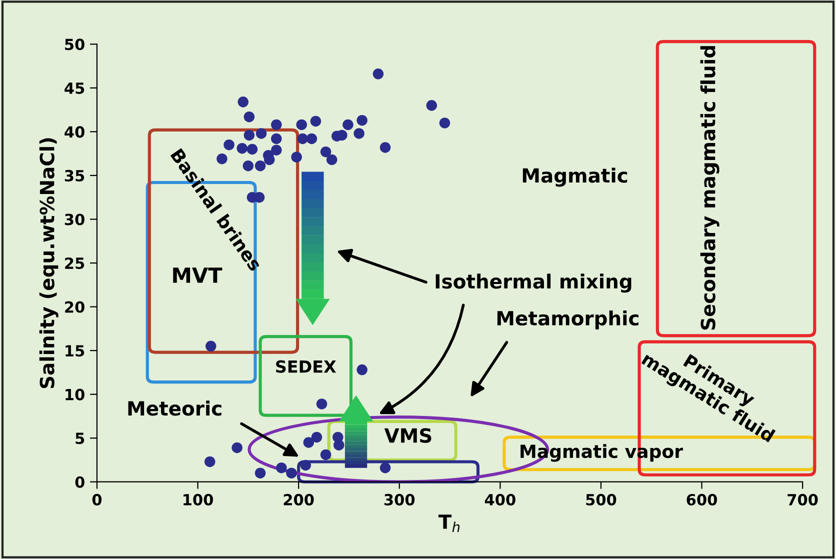 Image resolution: width=836 pixels, height=559 pixels. I want to click on x-tick-label: 300, so click(399, 500).